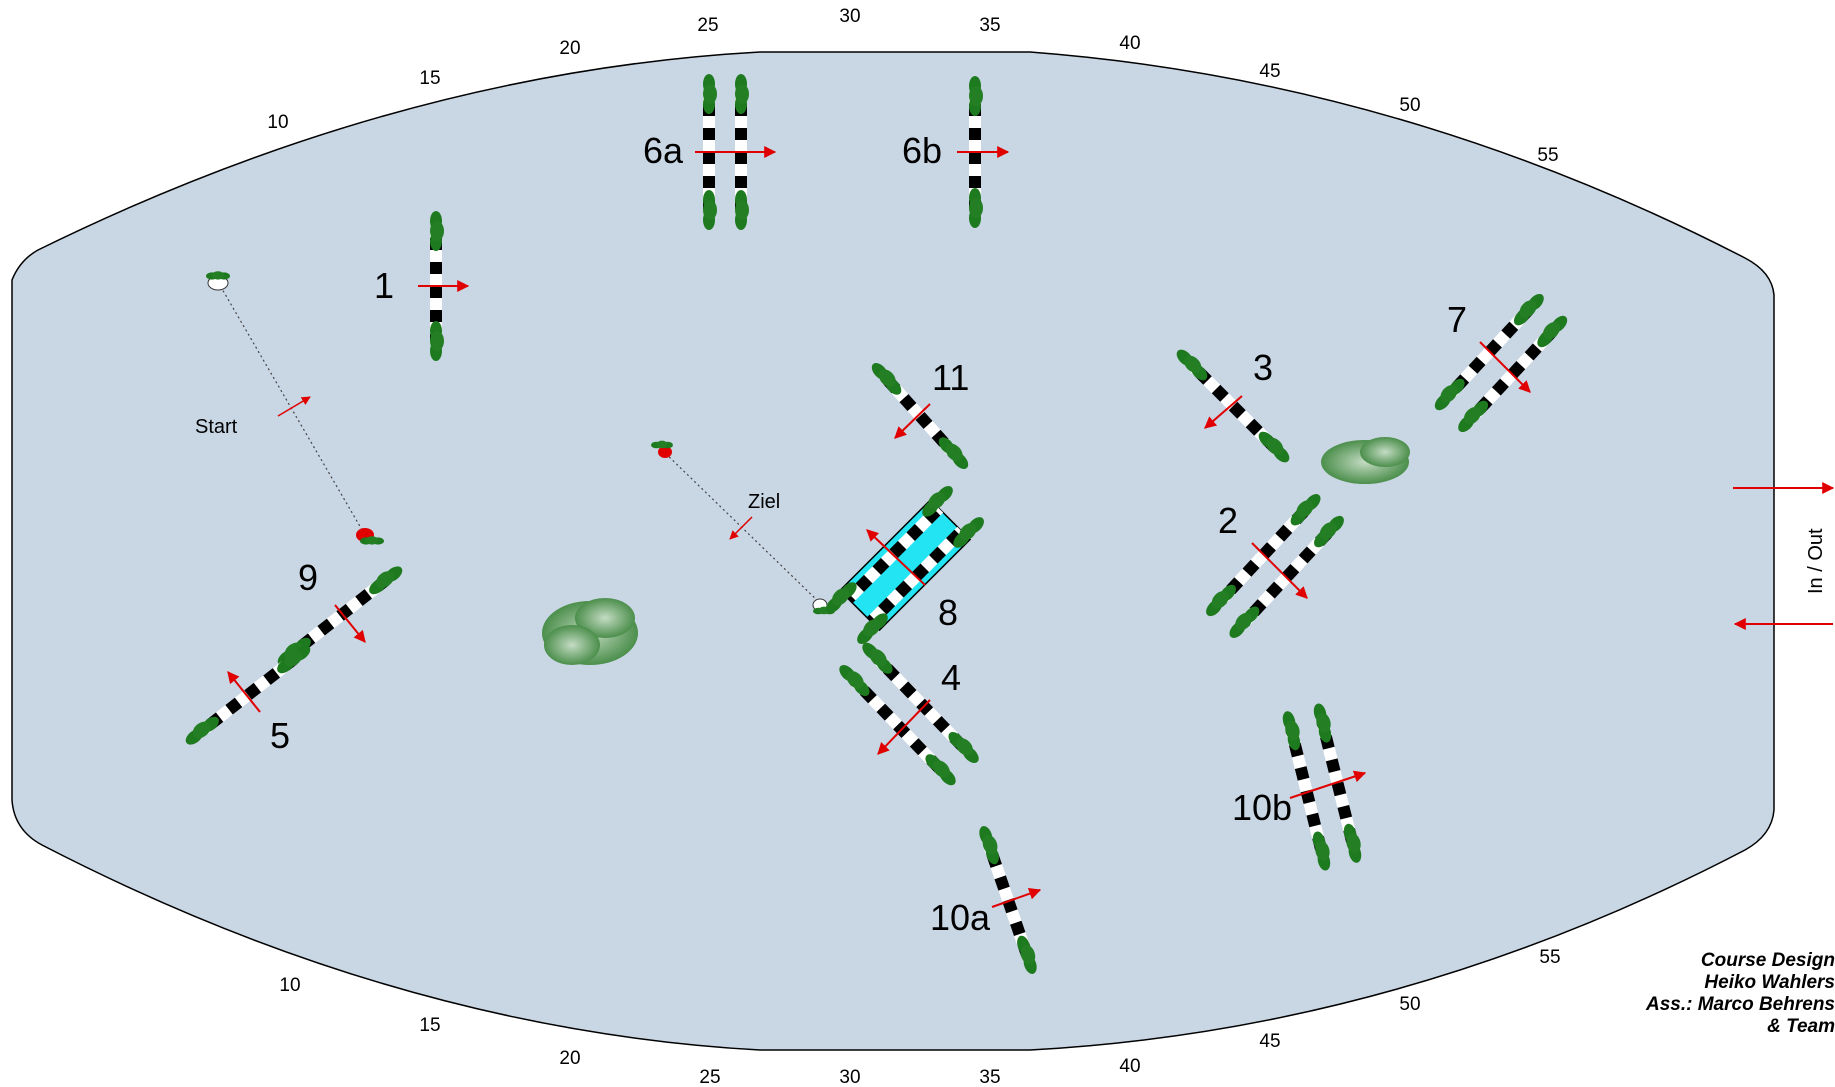 Image resolution: width=1835 pixels, height=1087 pixels. Describe the element at coordinates (896, 557) in the screenshot. I see `fence-8-arrow` at that location.